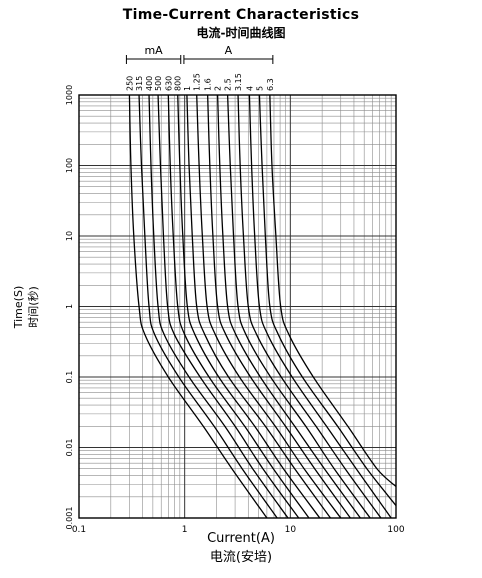  What do you see at coordinates (241, 15) in the screenshot?
I see `chart-title: Time-Current Characteristics` at bounding box center [241, 15].